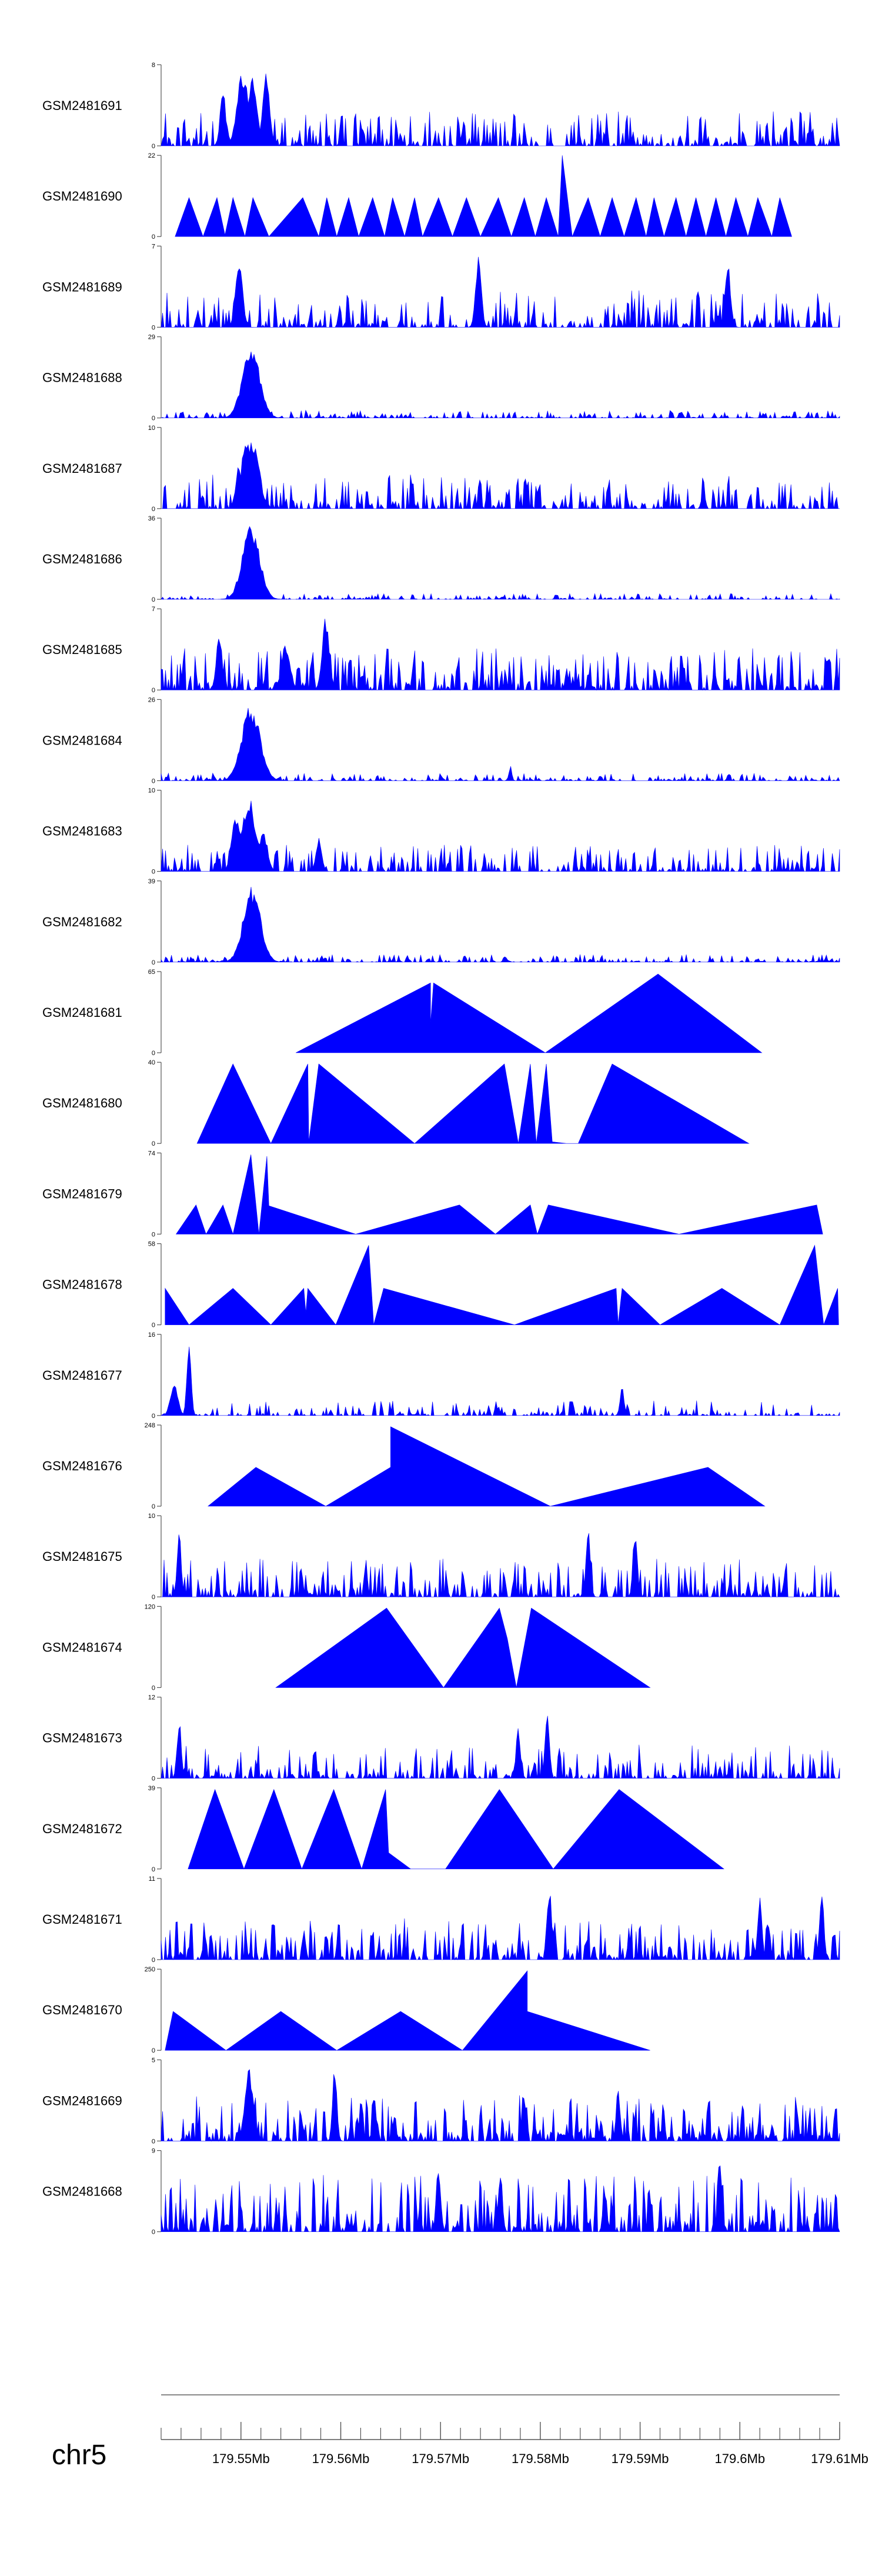  Describe the element at coordinates (151, 518) in the screenshot. I see `y-max-label: 36` at that location.